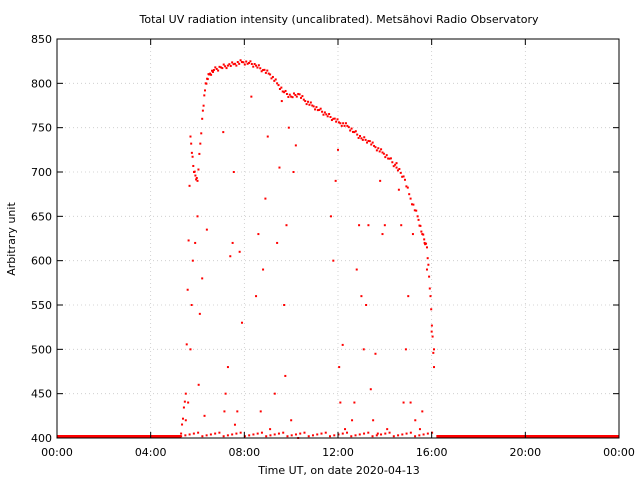 This screenshot has width=640, height=480. I want to click on x-axis-label: Time UT, on date 2020-04-13, so click(338, 470).